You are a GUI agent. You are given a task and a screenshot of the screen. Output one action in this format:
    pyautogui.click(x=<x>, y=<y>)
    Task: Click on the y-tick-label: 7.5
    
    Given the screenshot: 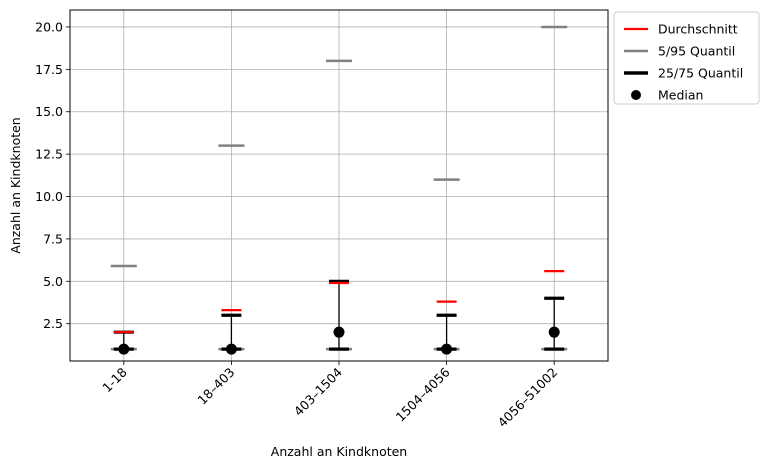 What is the action you would take?
    pyautogui.click(x=53, y=238)
    